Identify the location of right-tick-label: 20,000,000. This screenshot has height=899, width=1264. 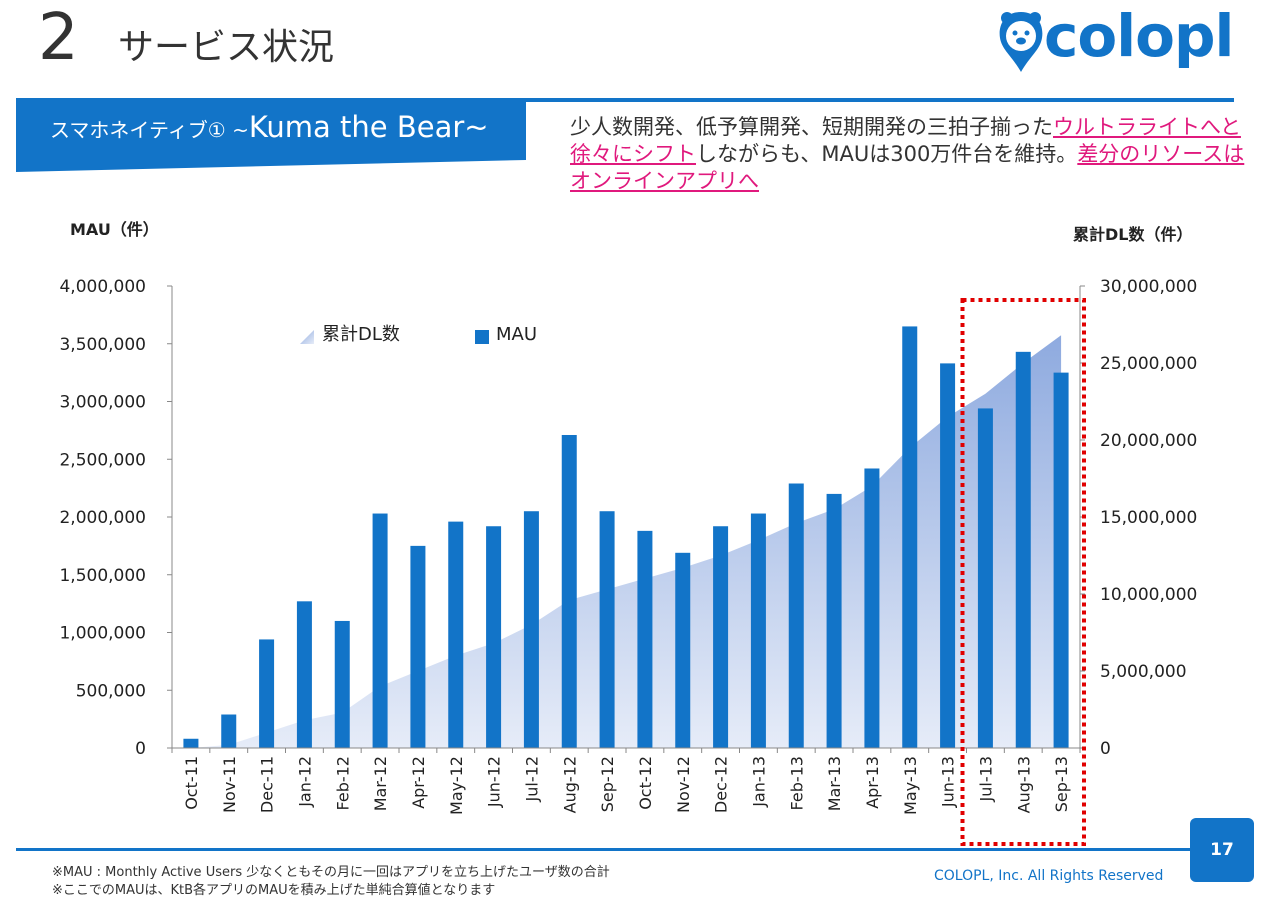
(1148, 441).